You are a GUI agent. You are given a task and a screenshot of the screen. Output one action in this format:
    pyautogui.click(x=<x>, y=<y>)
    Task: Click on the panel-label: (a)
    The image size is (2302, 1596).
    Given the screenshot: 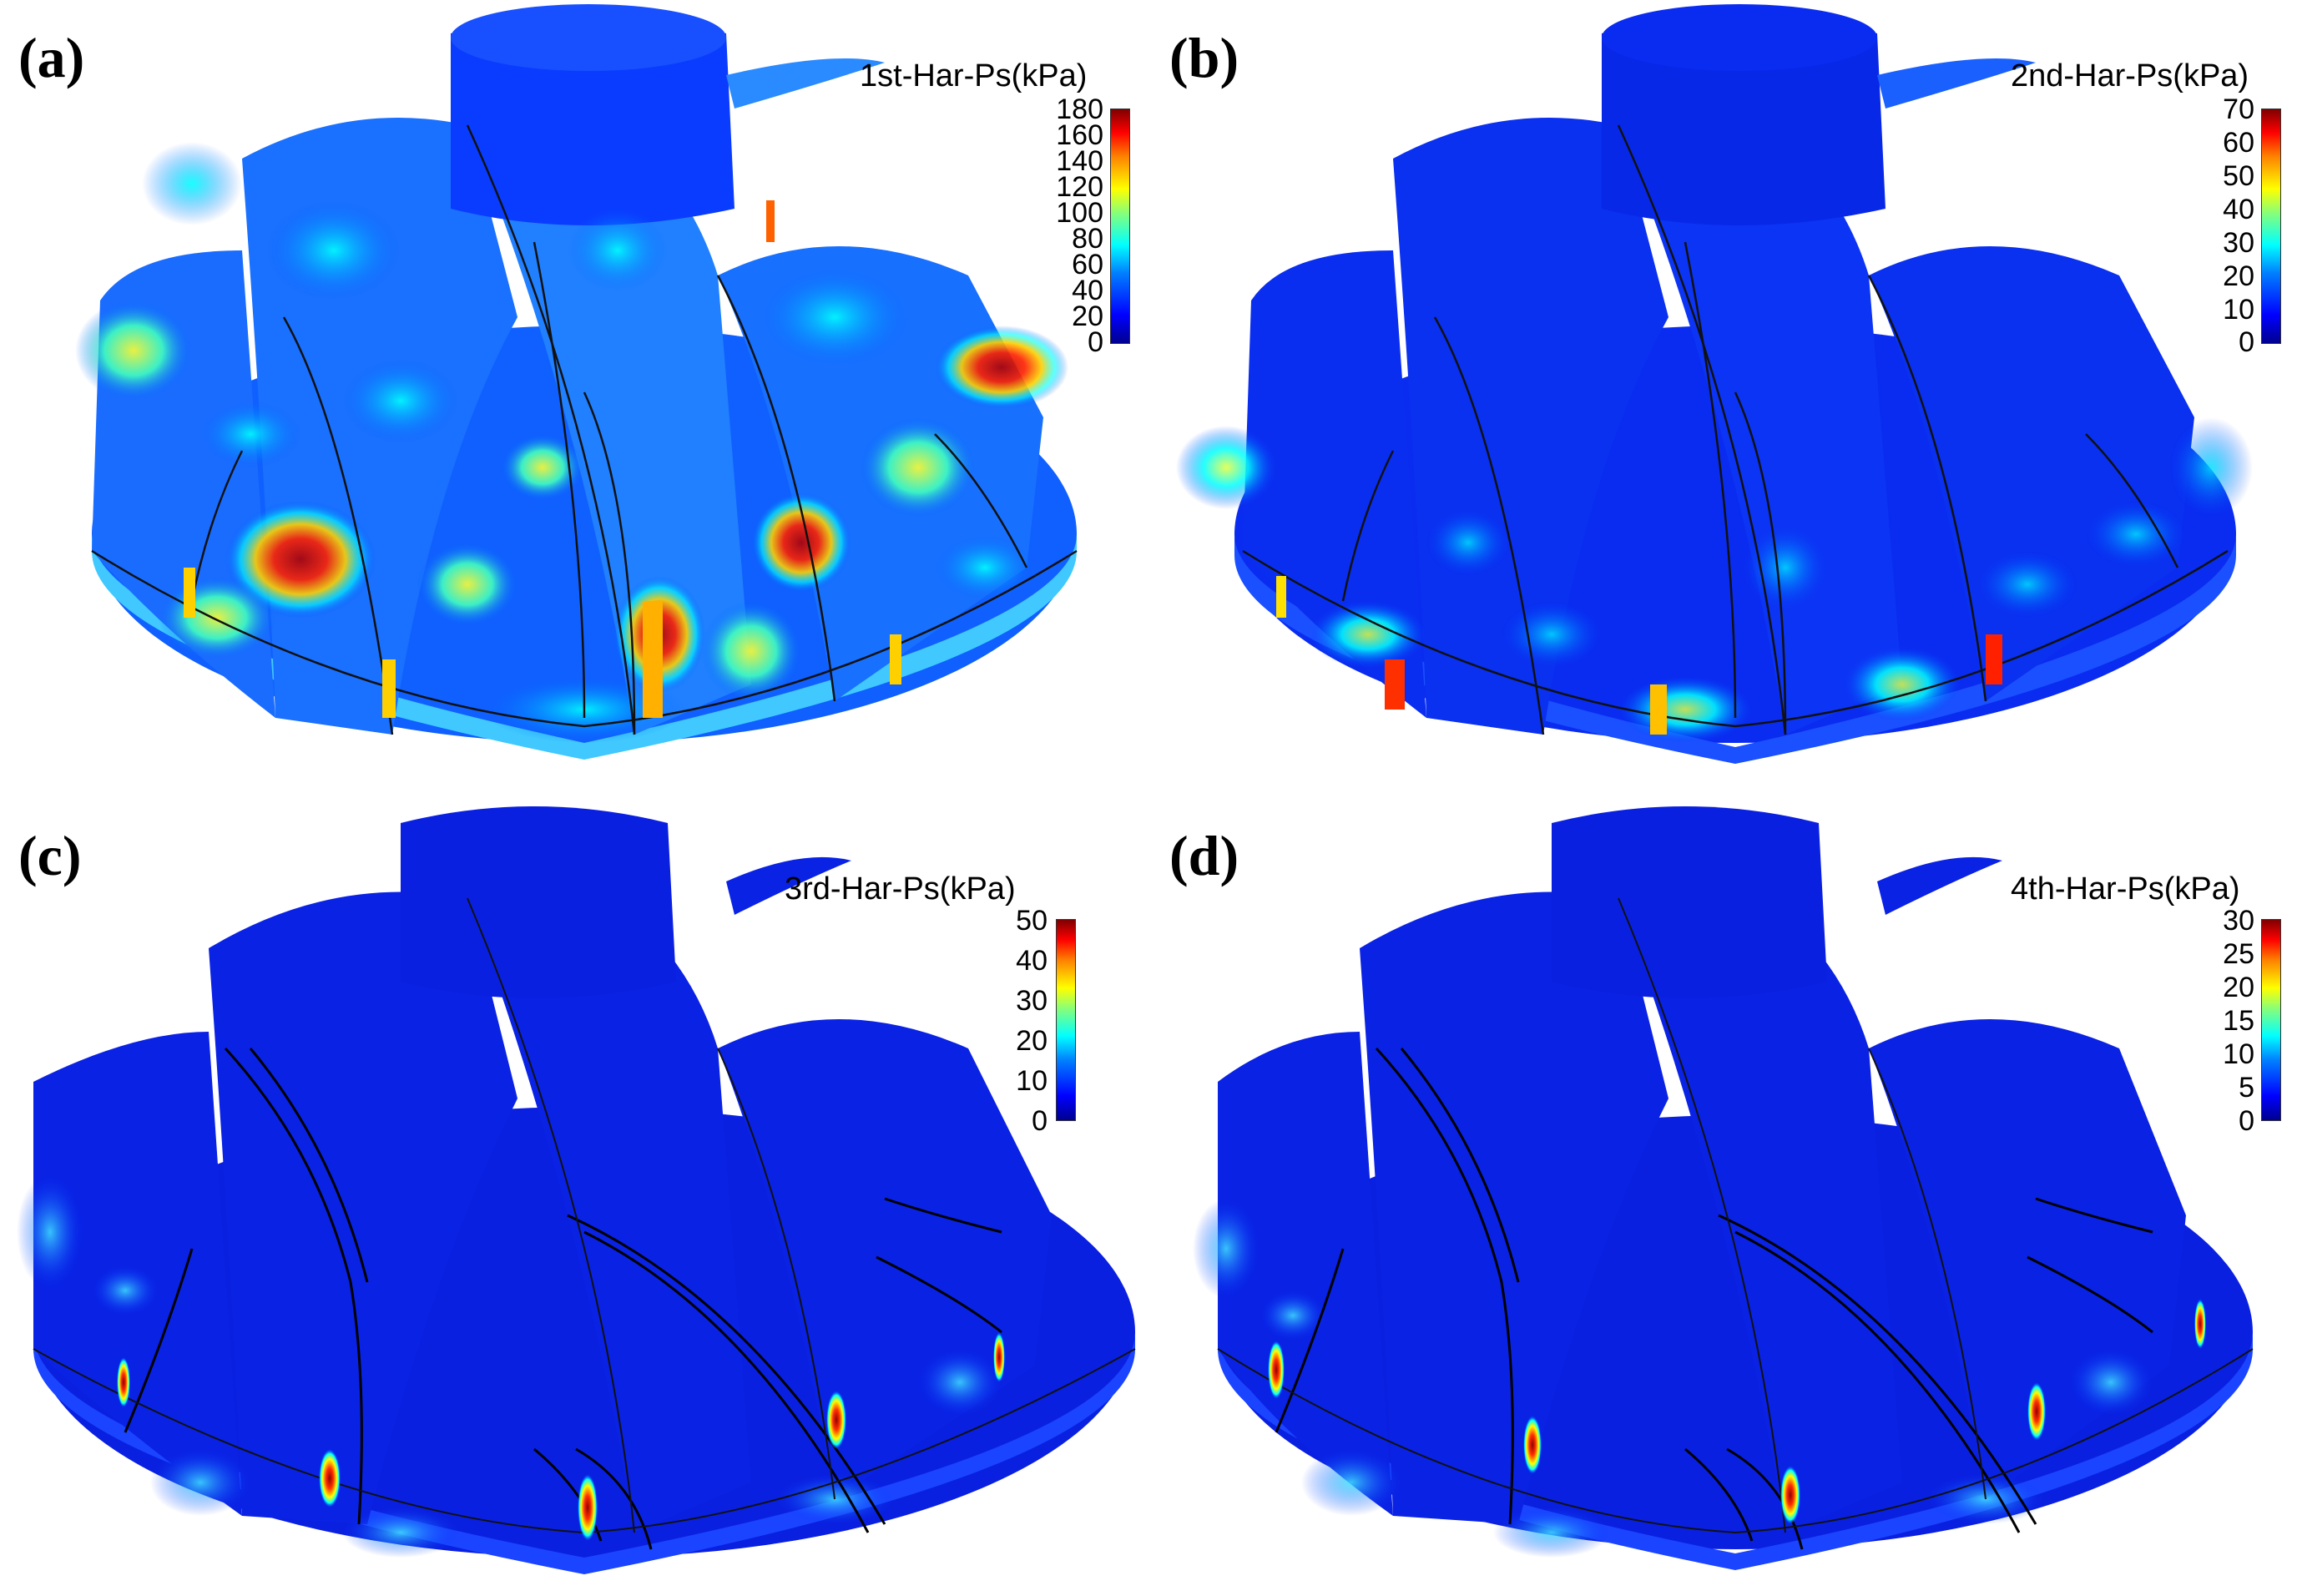 What is the action you would take?
    pyautogui.click(x=51, y=57)
    